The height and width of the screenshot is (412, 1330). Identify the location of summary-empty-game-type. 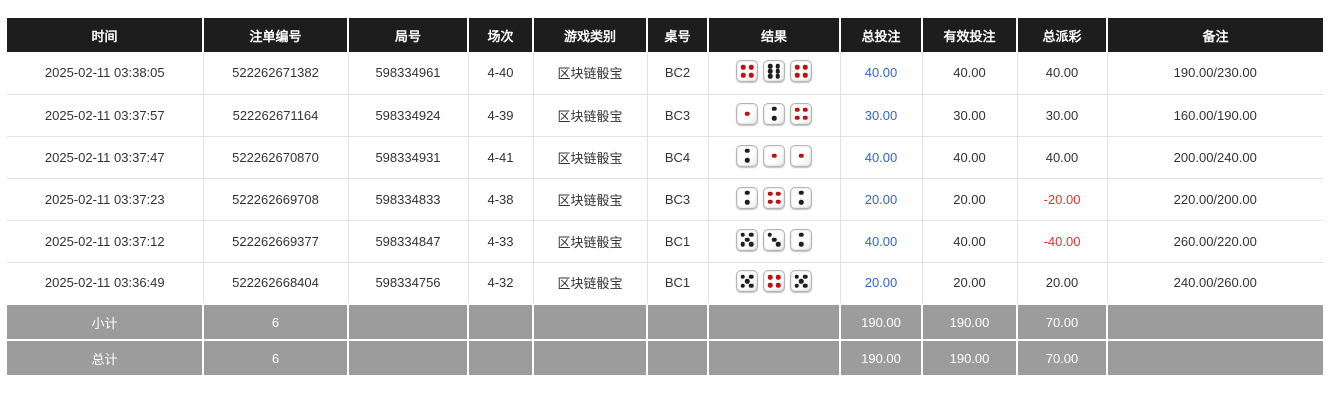
(590, 358).